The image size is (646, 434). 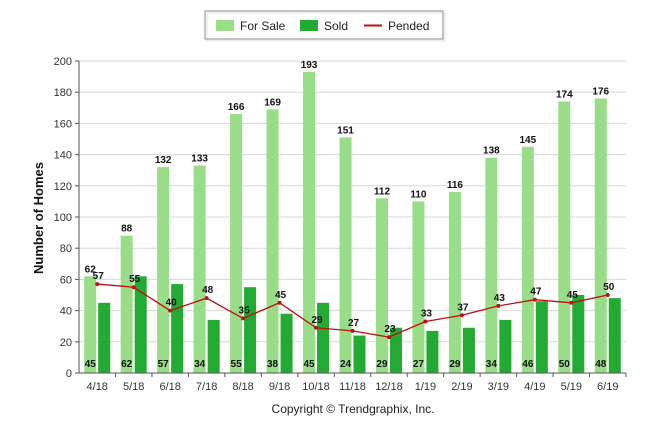 I want to click on pended-line-group, so click(x=352, y=311).